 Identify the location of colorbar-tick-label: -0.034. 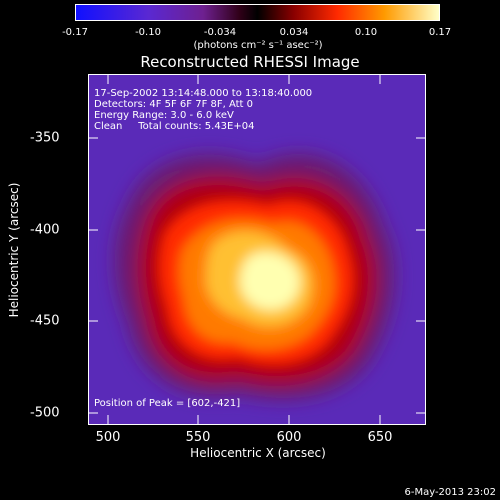
(220, 32).